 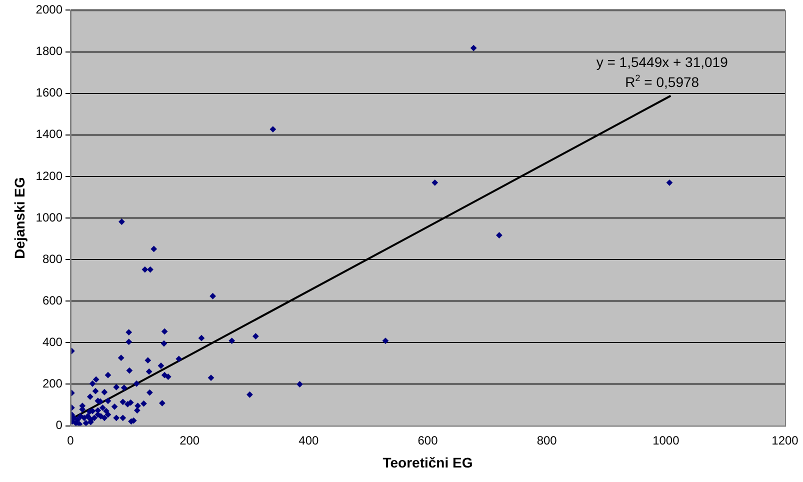 What do you see at coordinates (49, 9) in the screenshot?
I see `y-tick-label: 2000` at bounding box center [49, 9].